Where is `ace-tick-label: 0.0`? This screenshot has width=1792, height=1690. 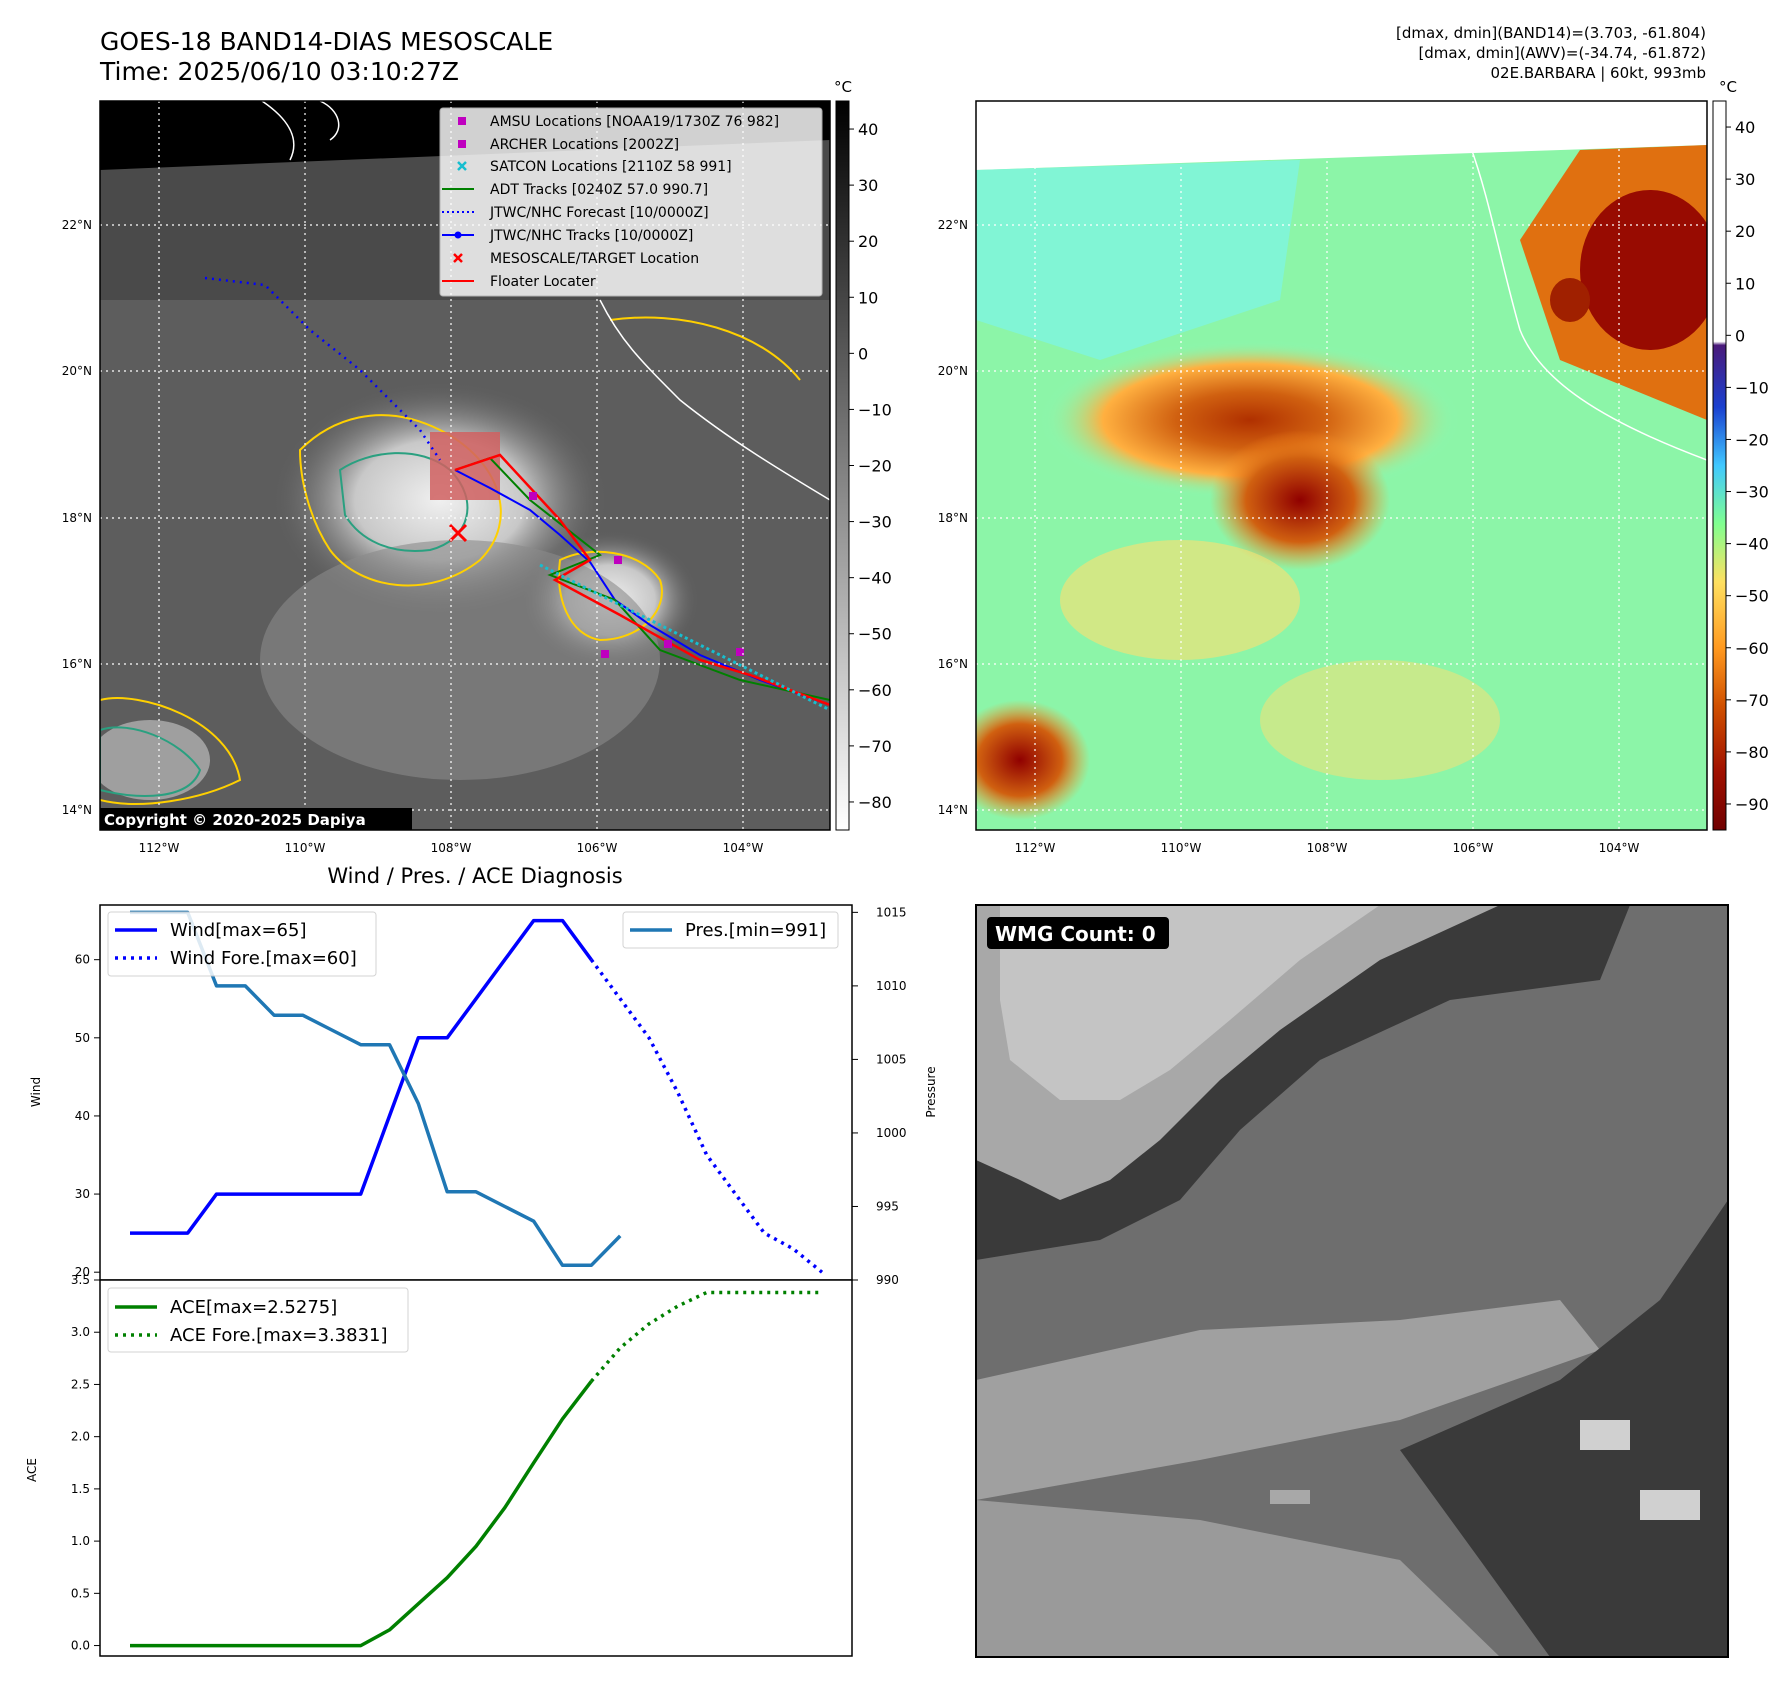
ace-tick-label: 0.0 is located at coordinates (80, 1646).